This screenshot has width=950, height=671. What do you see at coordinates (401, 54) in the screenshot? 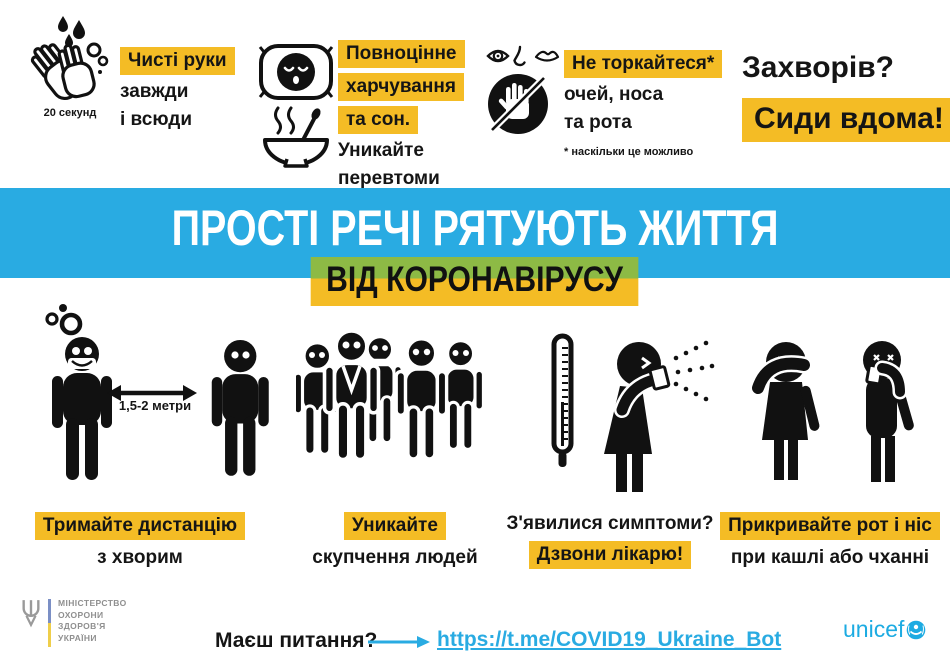
I see `tip-line: Повноцінне` at bounding box center [401, 54].